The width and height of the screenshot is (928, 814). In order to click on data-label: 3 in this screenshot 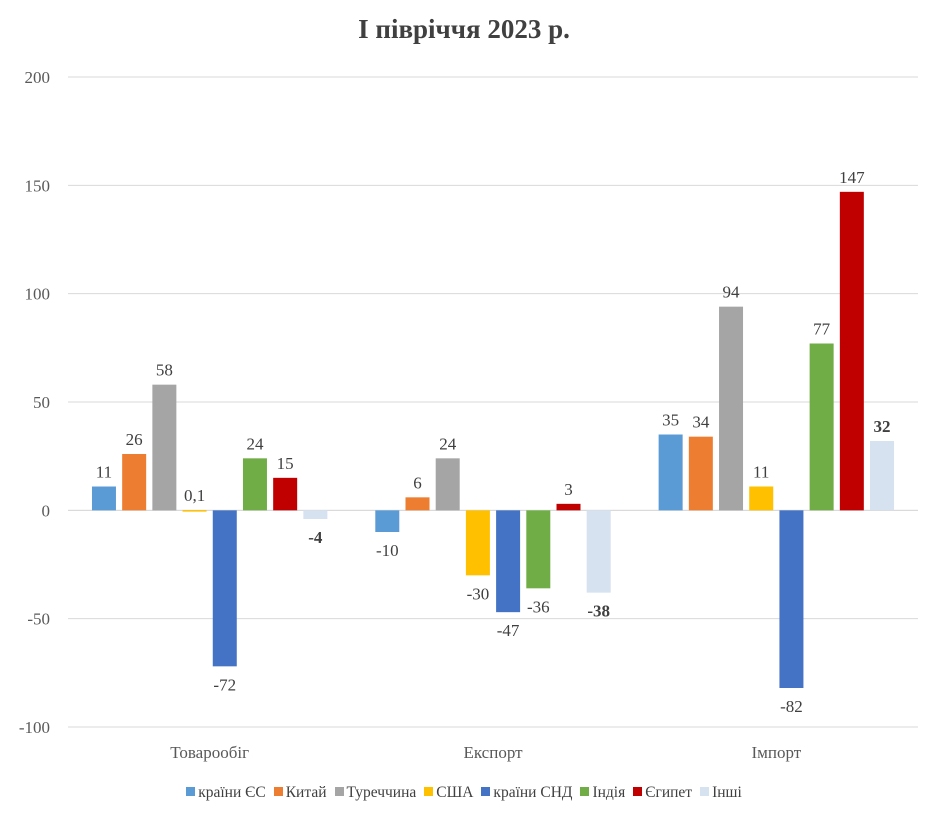, I will do `click(568, 489)`.